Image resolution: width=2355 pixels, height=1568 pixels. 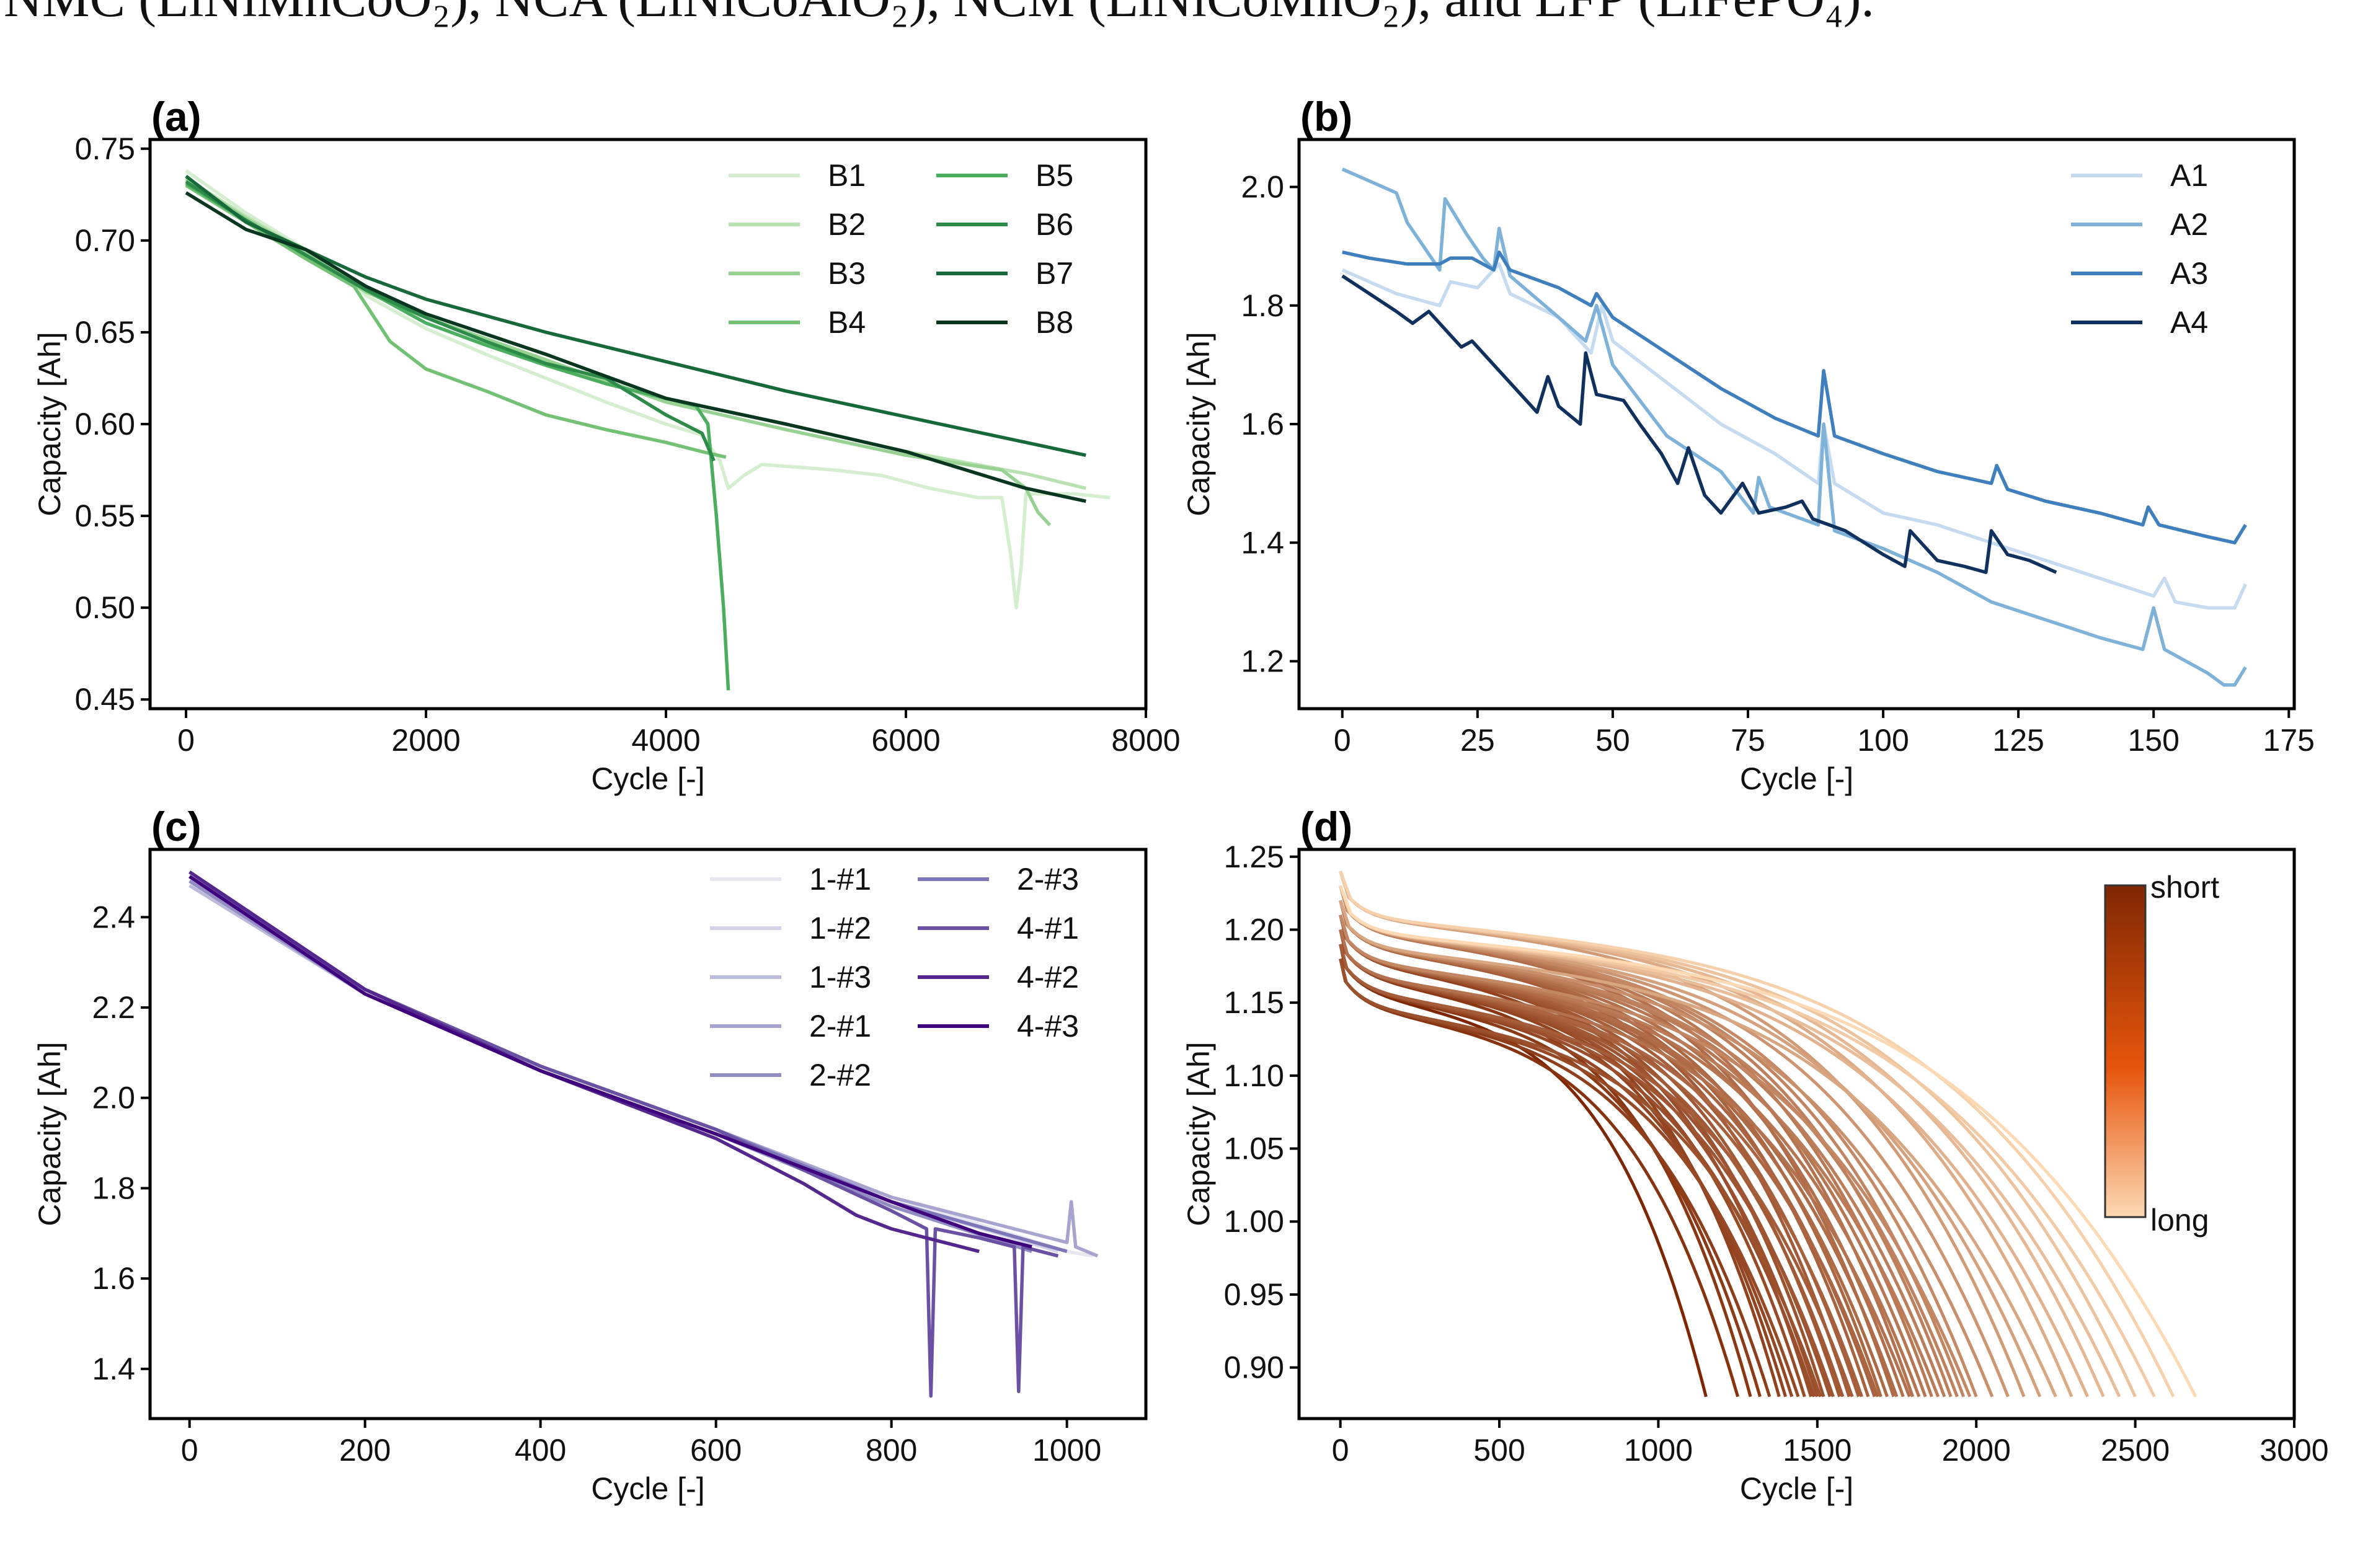 I want to click on y-tick-label: 1.25, so click(x=1254, y=856).